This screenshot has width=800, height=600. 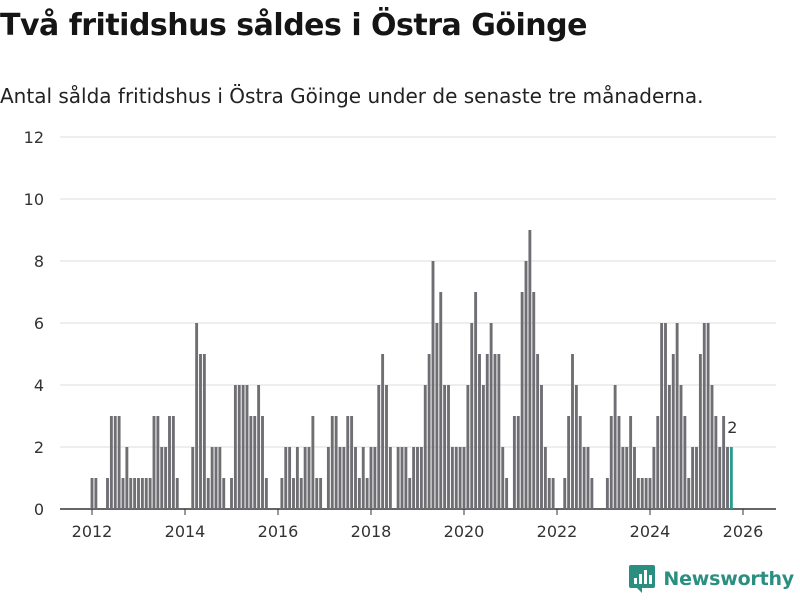 What do you see at coordinates (278, 531) in the screenshot?
I see `x-tick-label: 2016` at bounding box center [278, 531].